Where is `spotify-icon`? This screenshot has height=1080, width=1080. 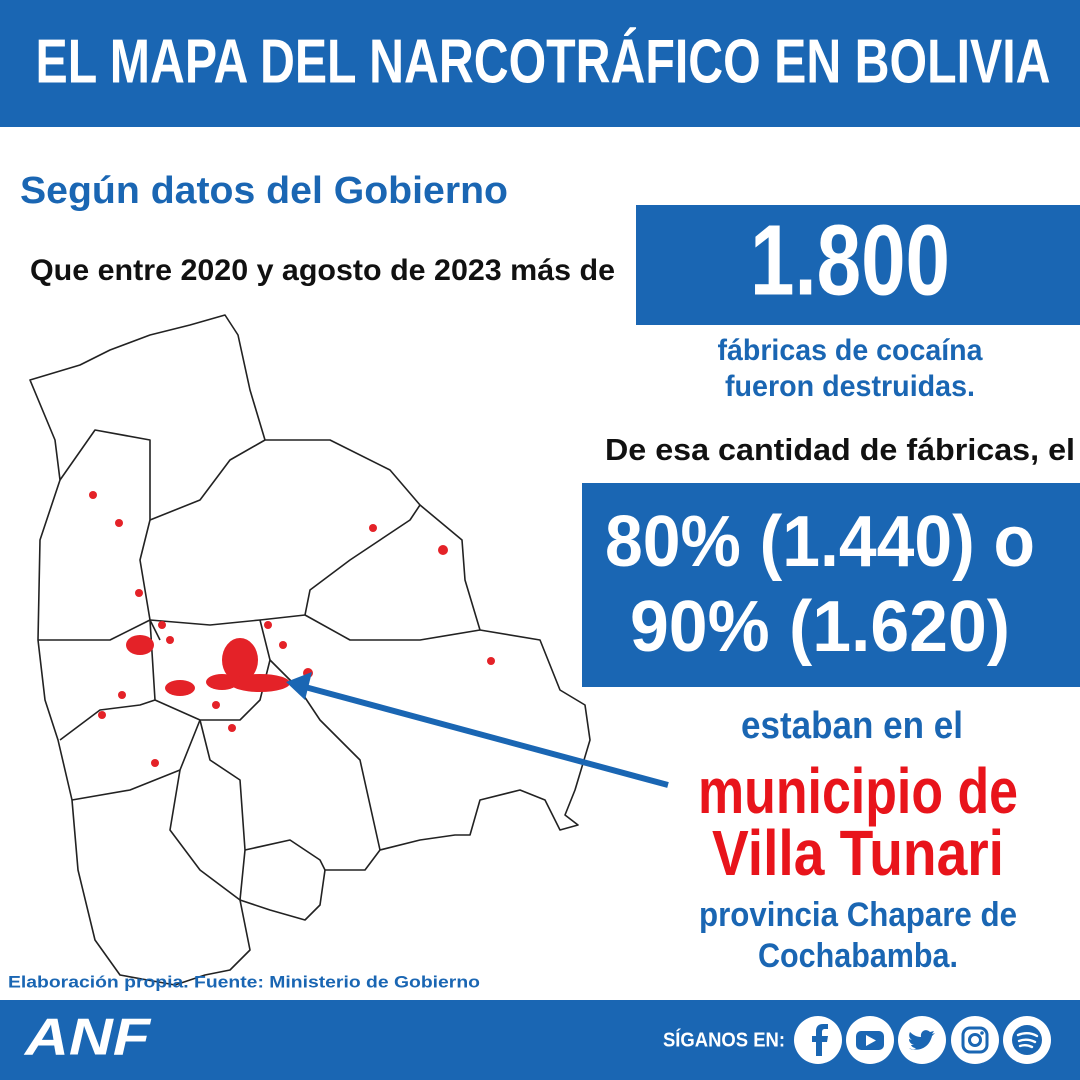 spotify-icon is located at coordinates (1027, 1040).